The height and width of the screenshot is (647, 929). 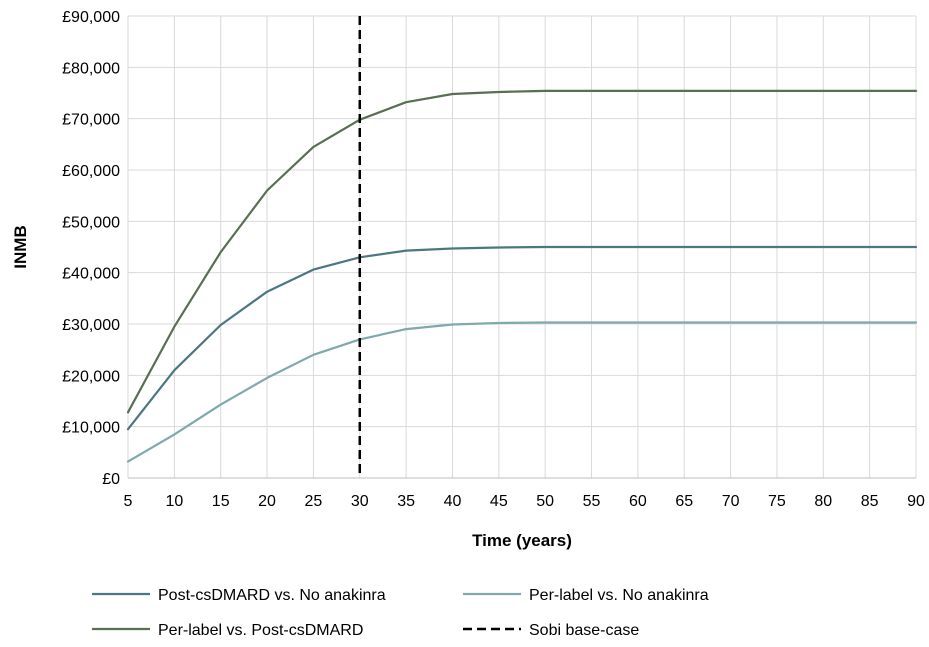 What do you see at coordinates (823, 501) in the screenshot?
I see `x-tick-label: 80` at bounding box center [823, 501].